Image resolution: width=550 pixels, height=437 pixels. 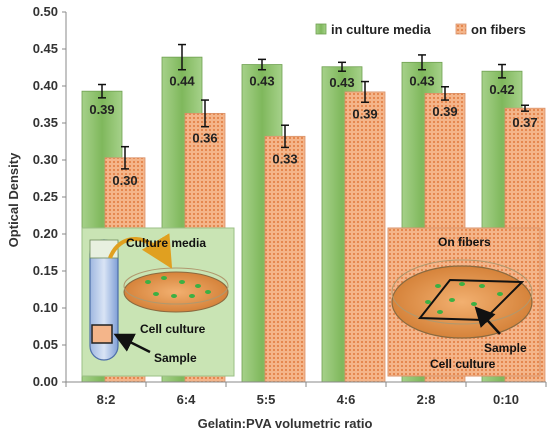 I want to click on petri-dish-large-icon, so click(x=462, y=302).